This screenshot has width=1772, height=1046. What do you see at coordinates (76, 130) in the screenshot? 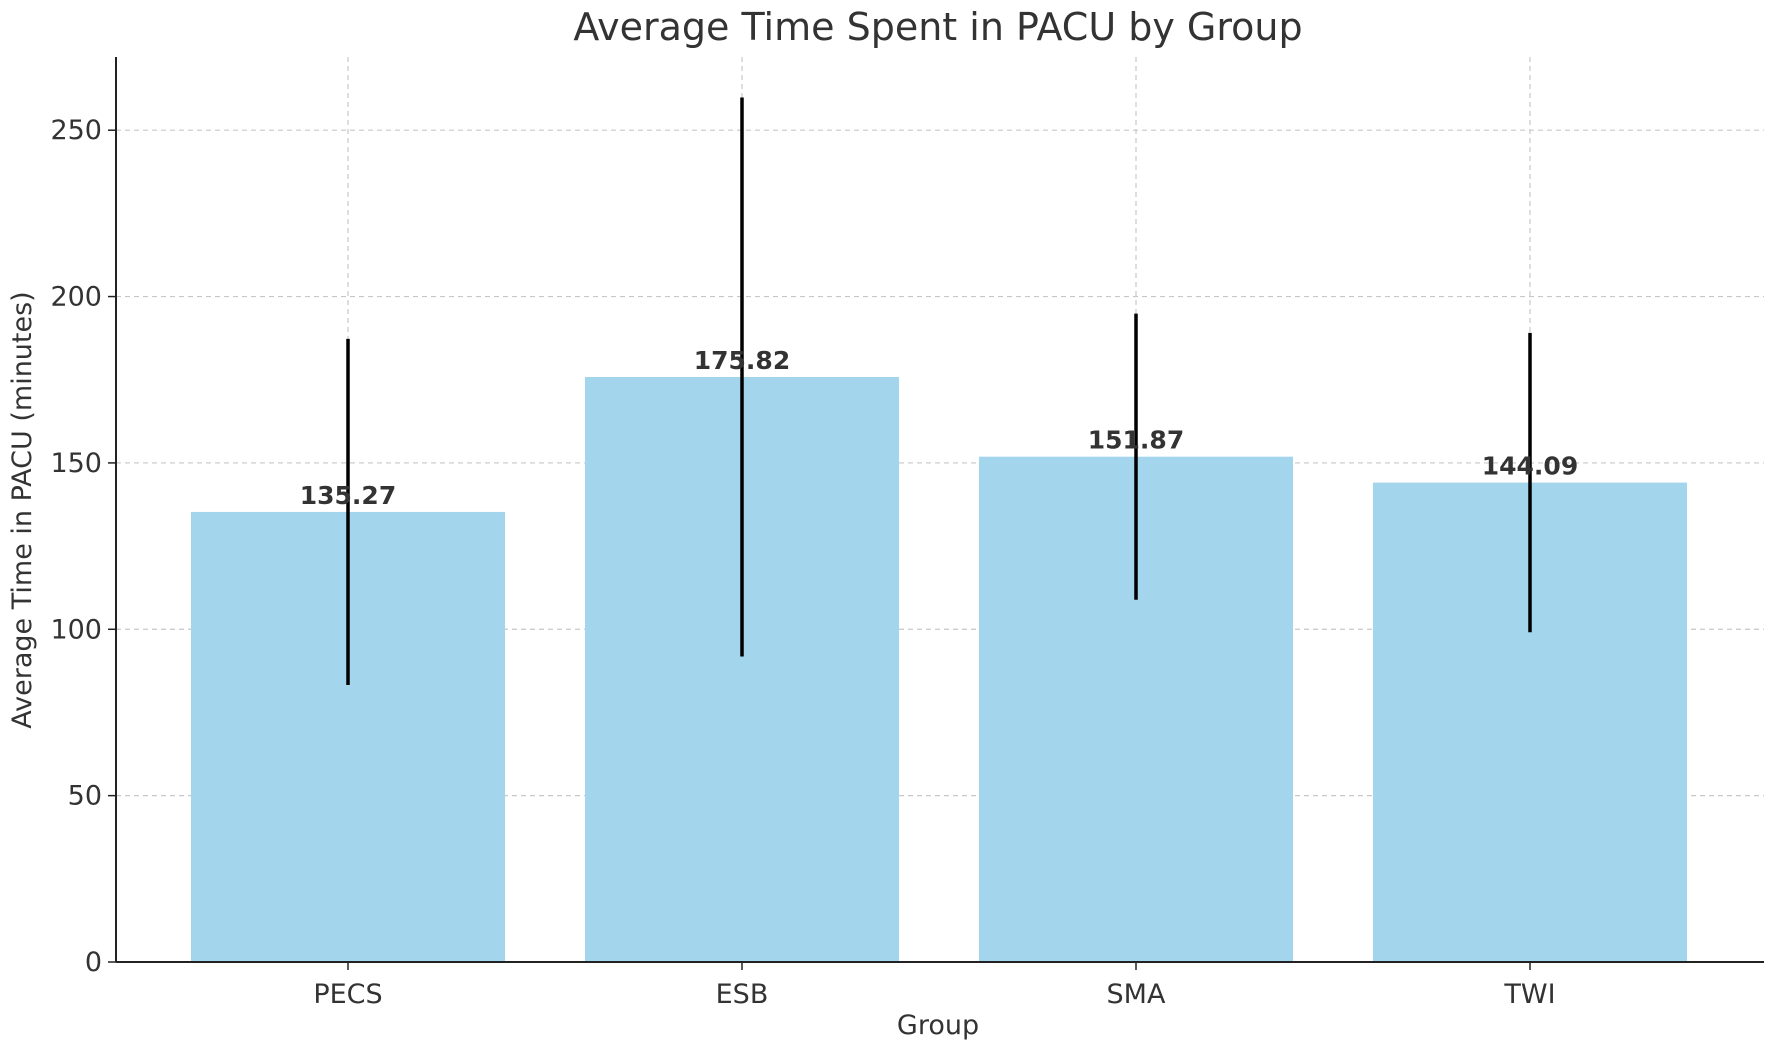
I see `y-tick-label: 250` at bounding box center [76, 130].